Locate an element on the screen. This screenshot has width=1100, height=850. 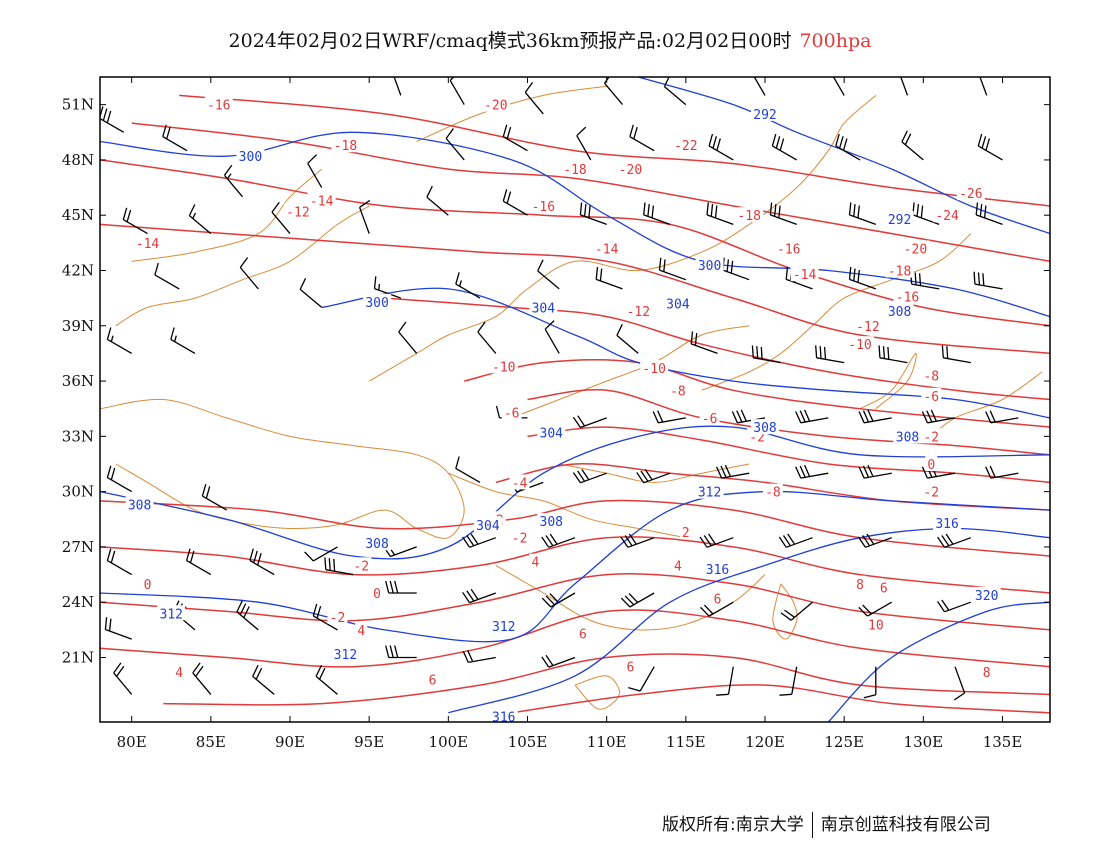
temperature-label: 2 is located at coordinates (686, 533).